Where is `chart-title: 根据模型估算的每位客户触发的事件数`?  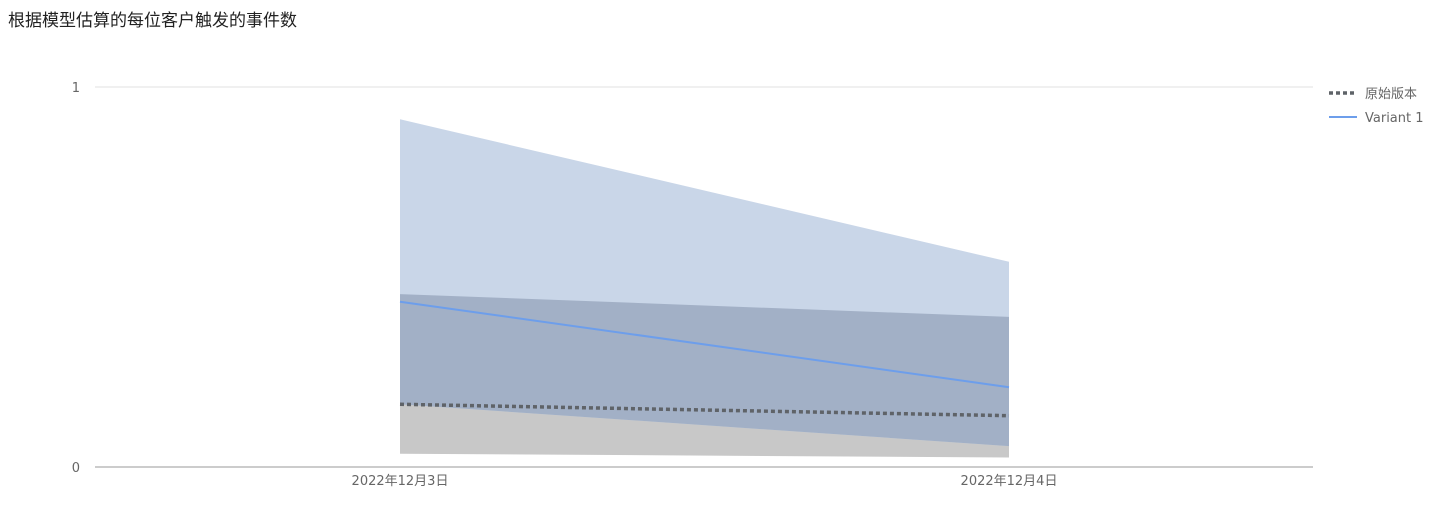 chart-title: 根据模型估算的每位客户触发的事件数 is located at coordinates (152, 21).